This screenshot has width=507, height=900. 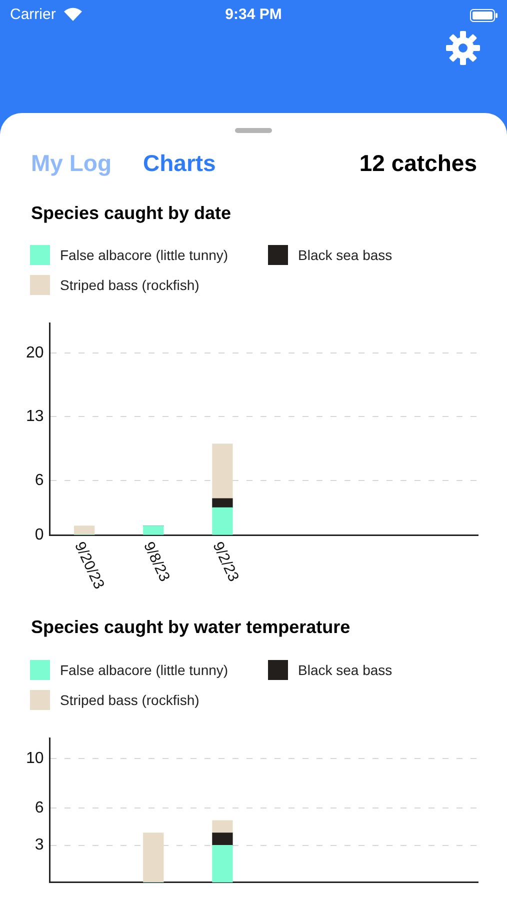 What do you see at coordinates (33, 14) in the screenshot?
I see `text: Carrier` at bounding box center [33, 14].